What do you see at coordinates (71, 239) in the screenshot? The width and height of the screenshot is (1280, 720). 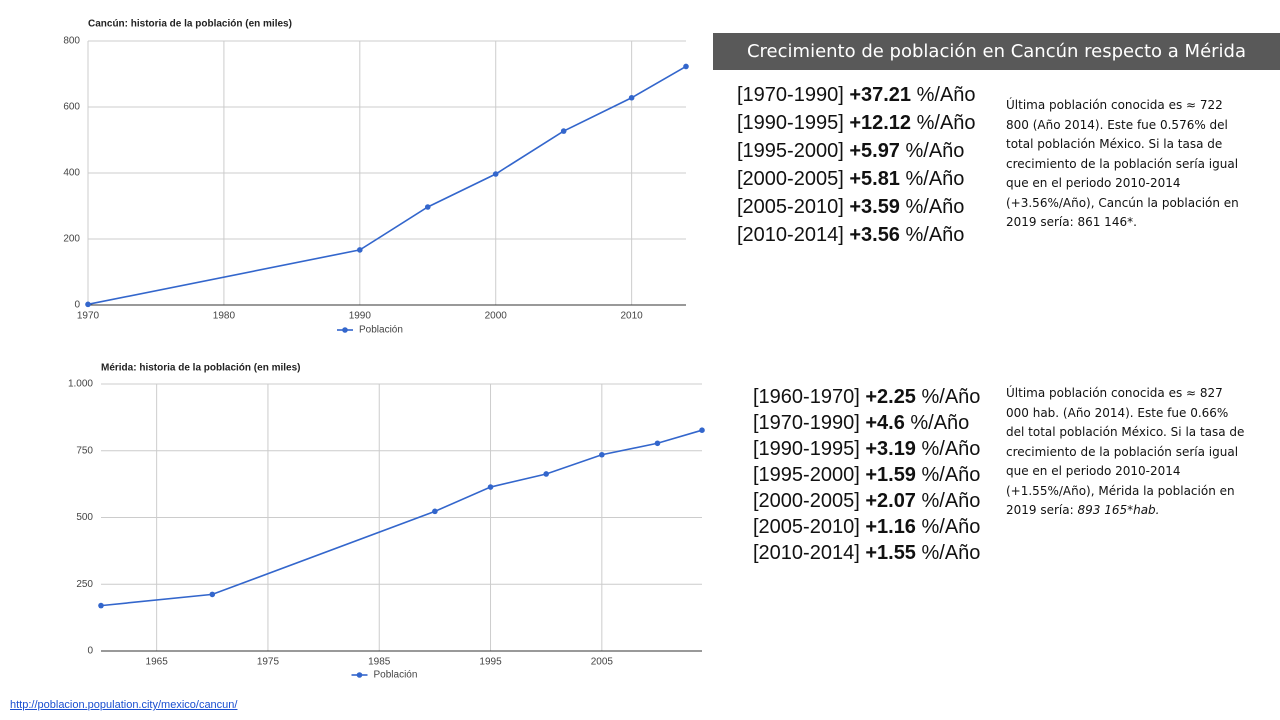 I see `y-tick-label: 200` at bounding box center [71, 239].